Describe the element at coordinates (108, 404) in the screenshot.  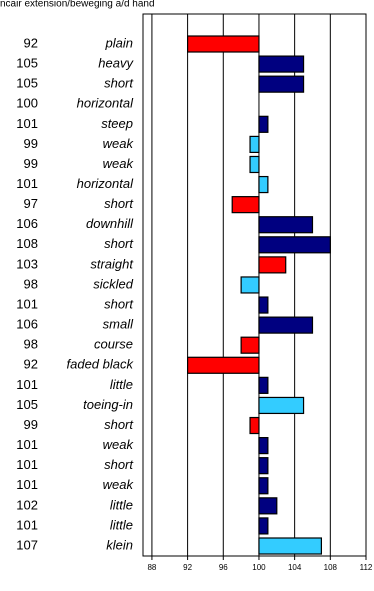
I see `category-label: toeing-in` at that location.